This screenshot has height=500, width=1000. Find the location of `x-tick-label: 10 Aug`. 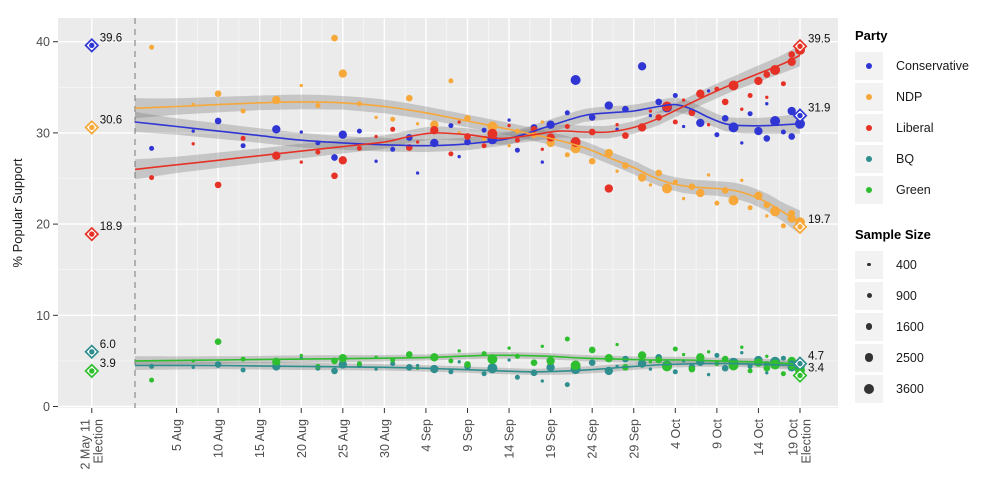

x-tick-label: 10 Aug is located at coordinates (219, 438).